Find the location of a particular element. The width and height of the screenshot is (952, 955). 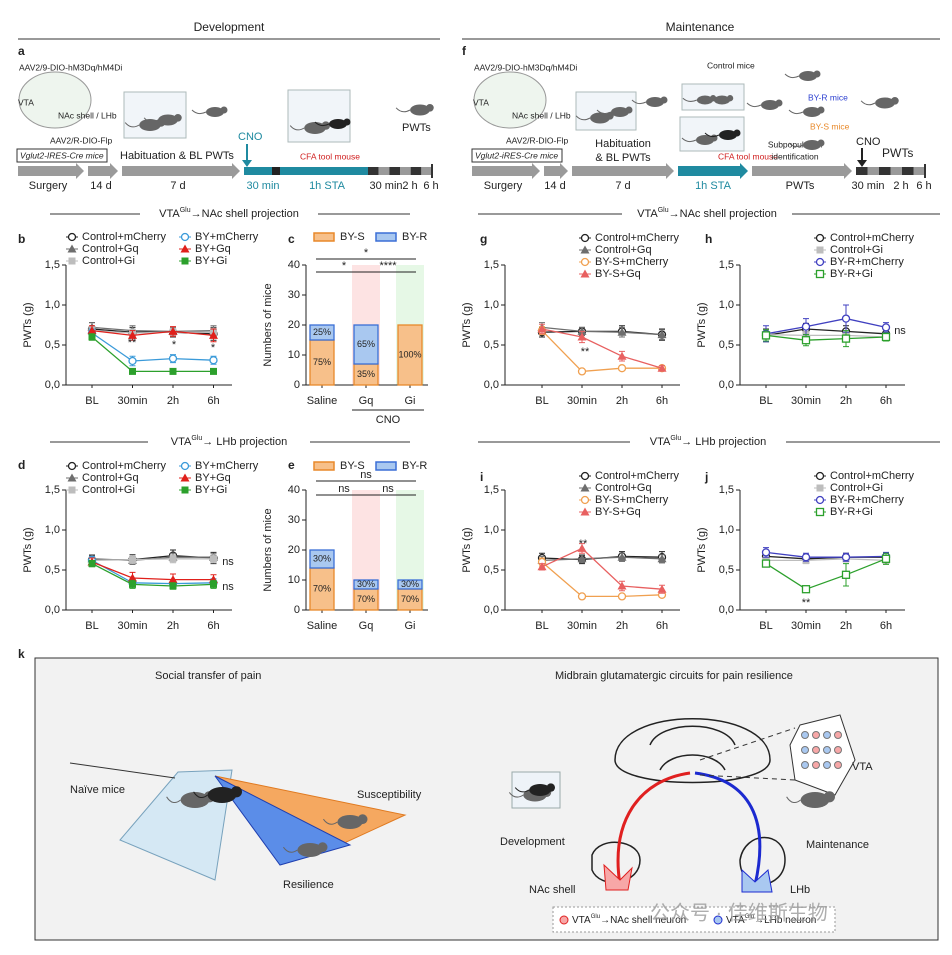

timeline-segment is located at coordinates (885, 171).